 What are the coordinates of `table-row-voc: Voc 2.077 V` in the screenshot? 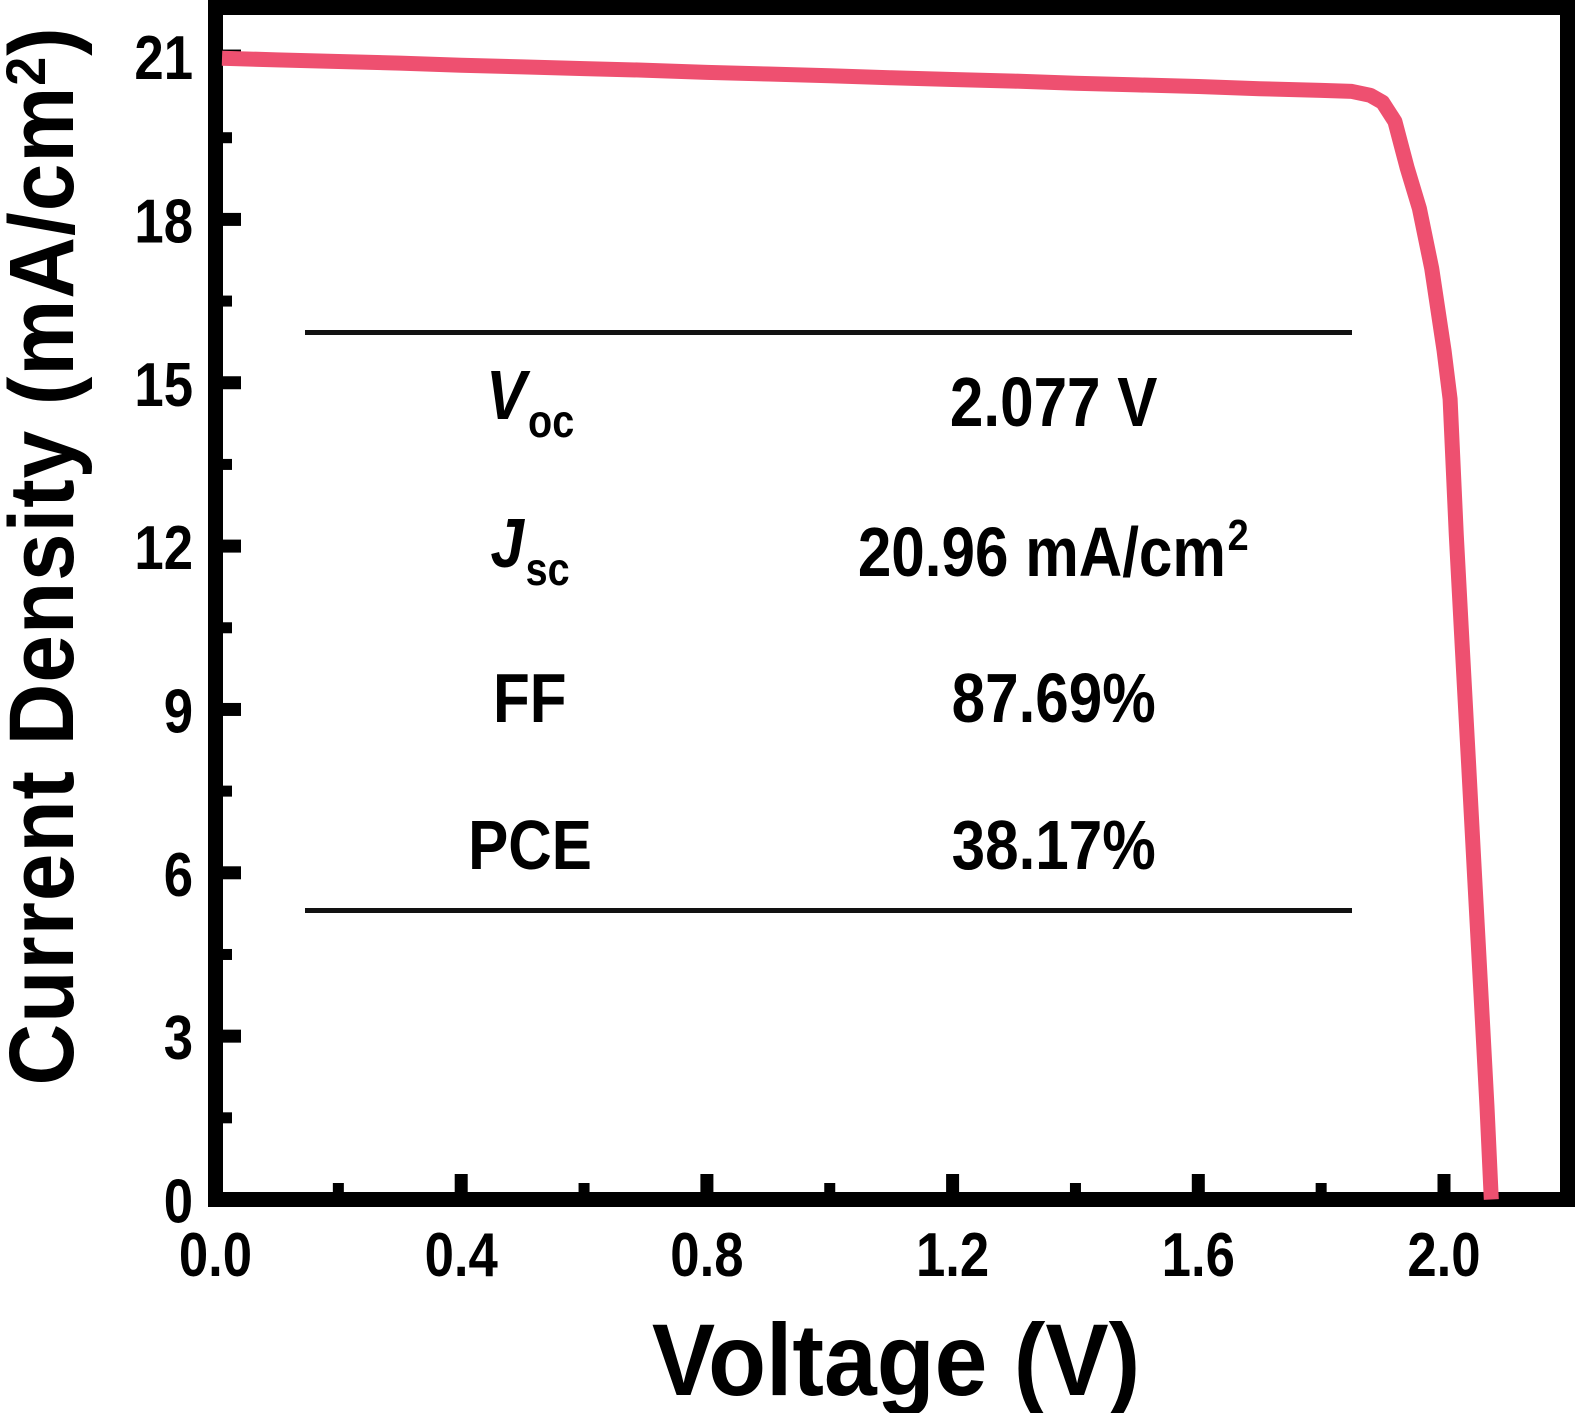 It's located at (828, 402).